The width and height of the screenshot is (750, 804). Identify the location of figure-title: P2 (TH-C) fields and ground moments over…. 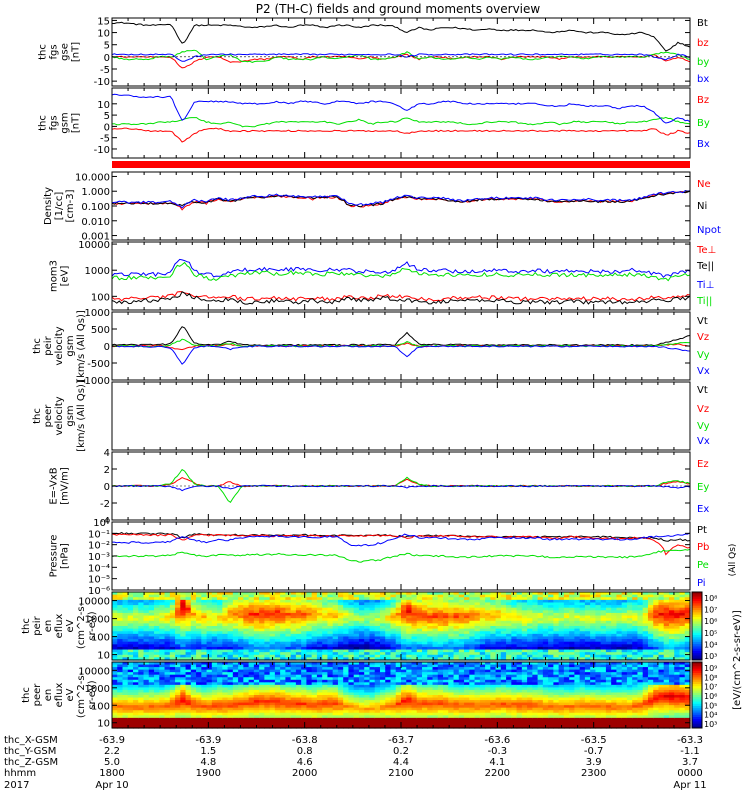
(398, 9).